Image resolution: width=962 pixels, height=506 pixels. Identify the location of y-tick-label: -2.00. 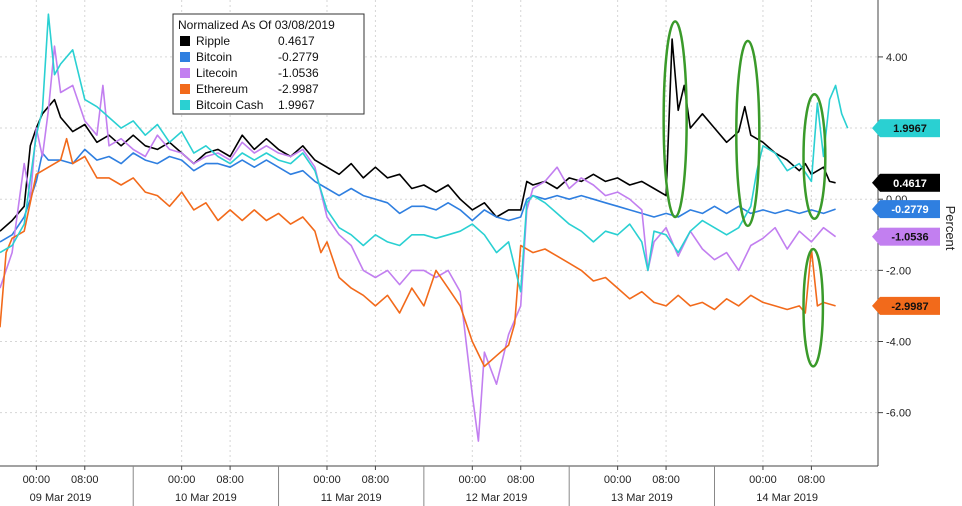
(898, 271).